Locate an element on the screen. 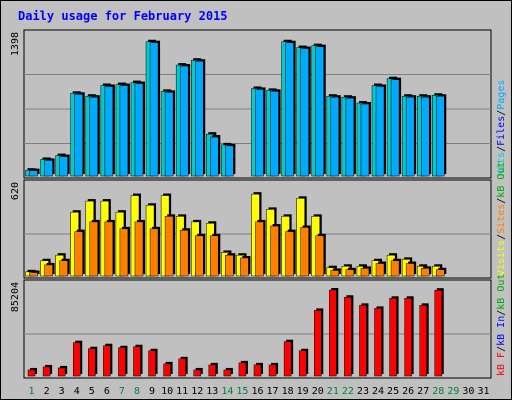 The height and width of the screenshot is (400, 512). x-tick-label: 30 is located at coordinates (468, 391).